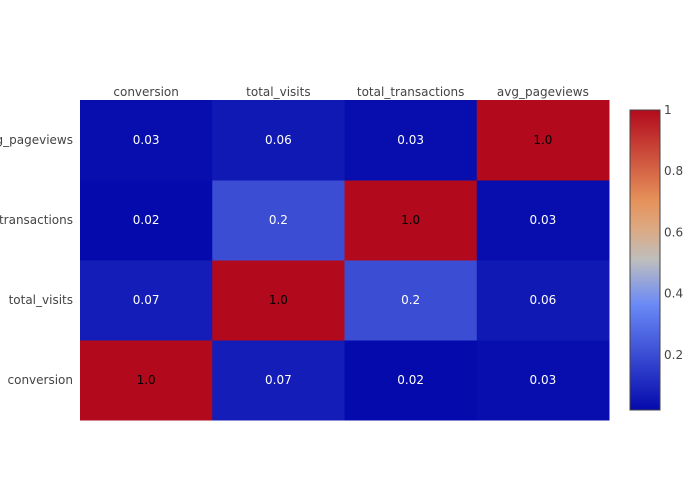 The image size is (700, 500). Describe the element at coordinates (36, 140) in the screenshot. I see `y-tick-label-avg_pageviews: avg_pageviews` at that location.